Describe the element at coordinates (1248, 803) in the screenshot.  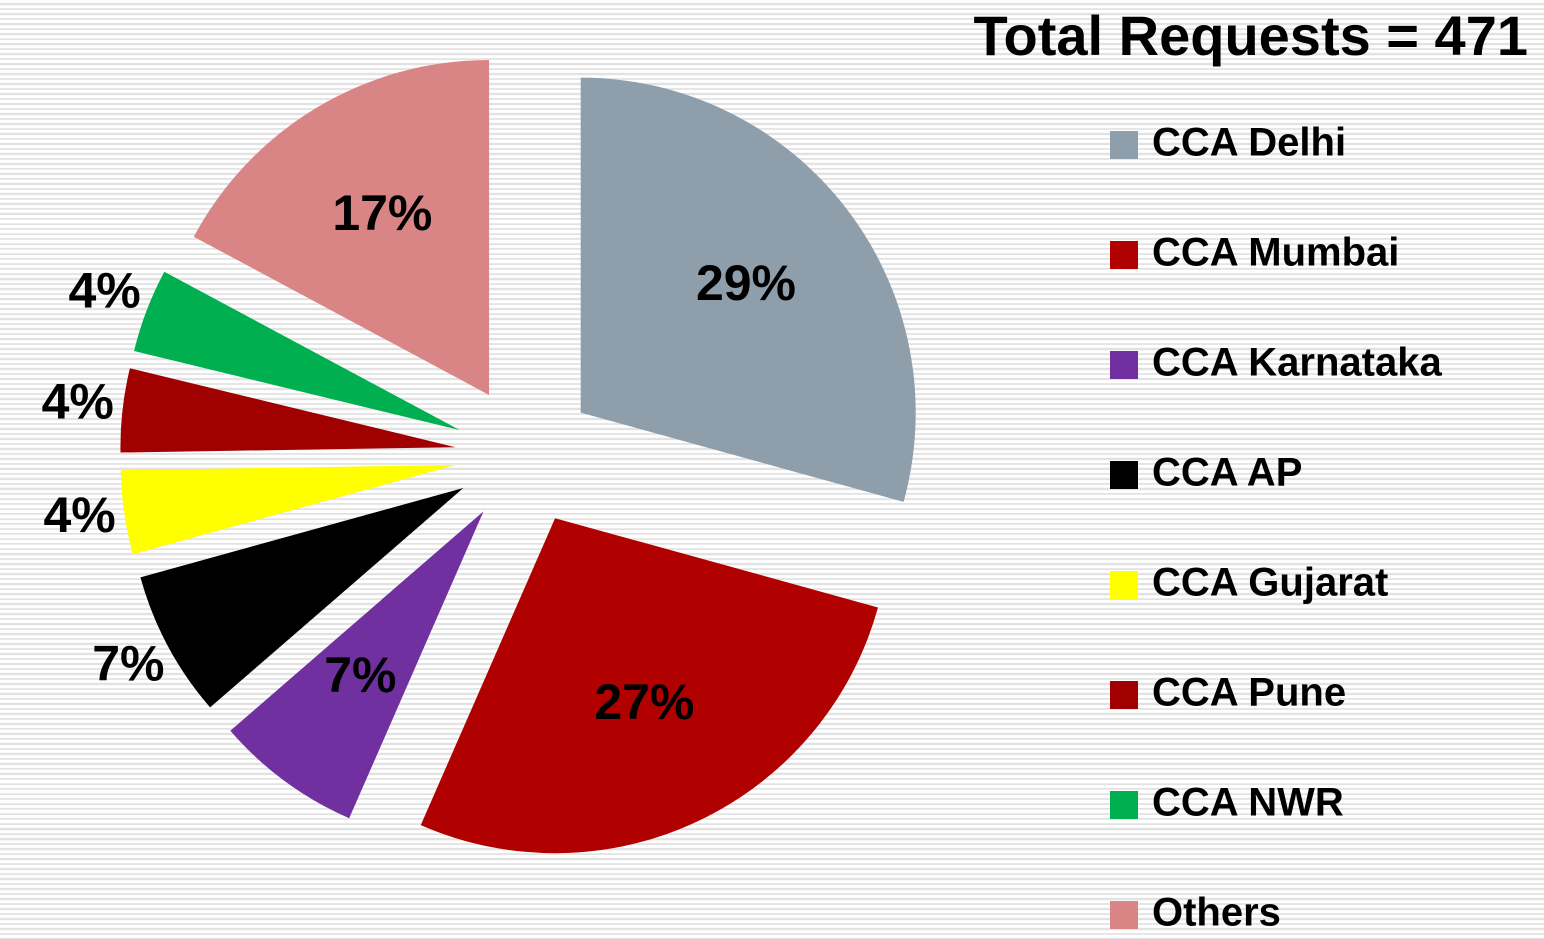
I see `legend-label: CCA NWR` at that location.